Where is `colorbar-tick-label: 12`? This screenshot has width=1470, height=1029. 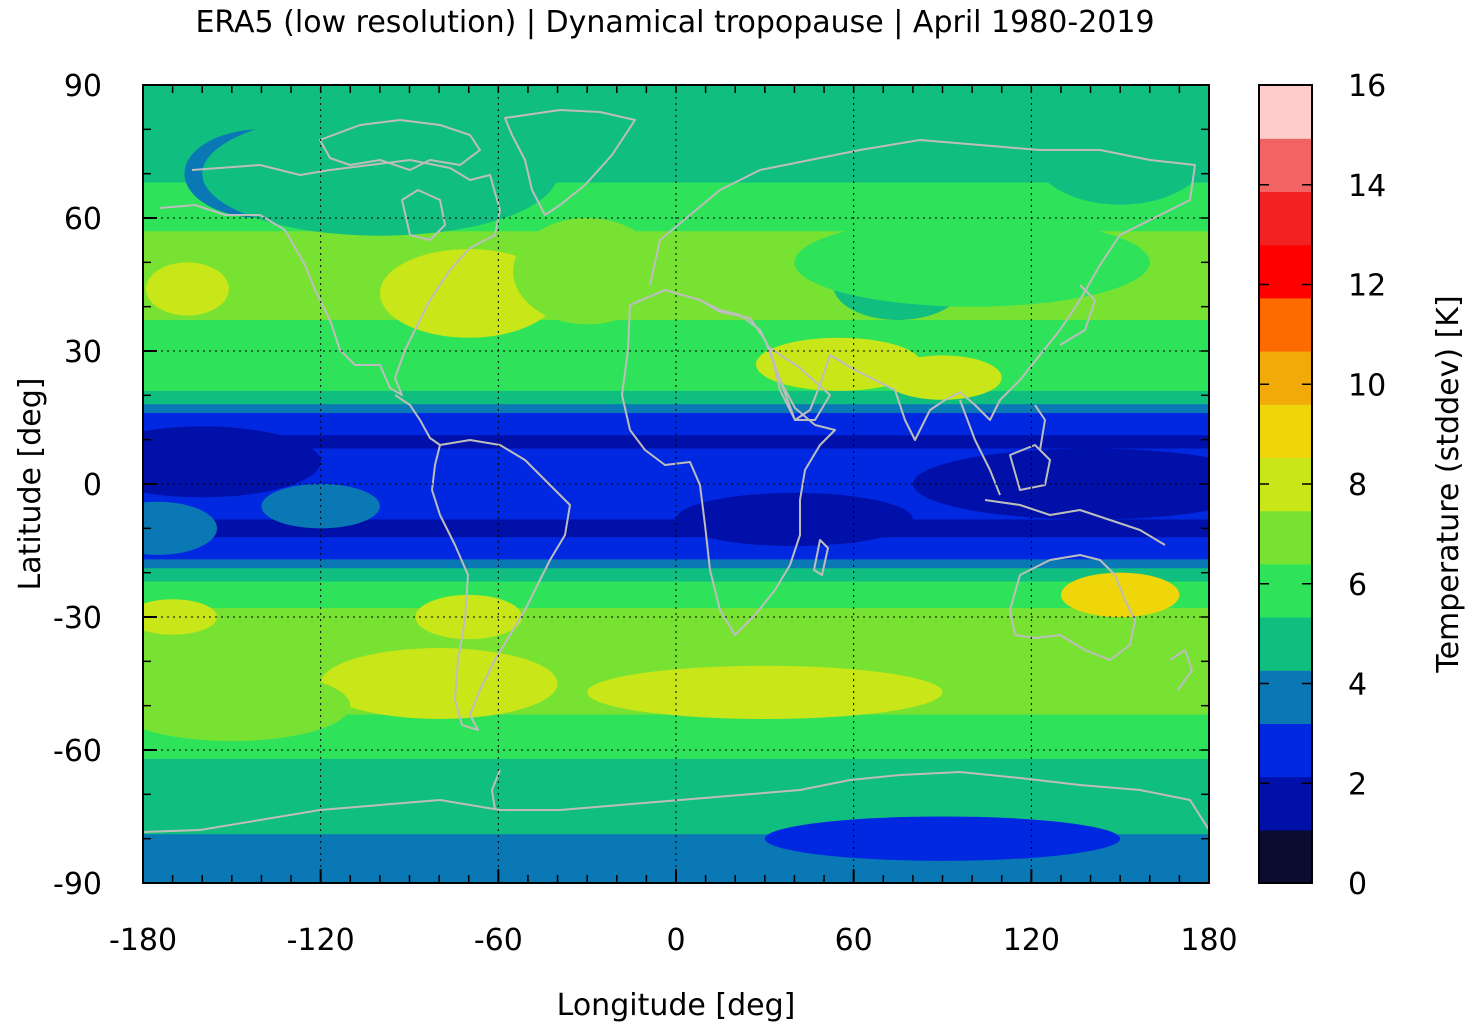 colorbar-tick-label: 12 is located at coordinates (1367, 286).